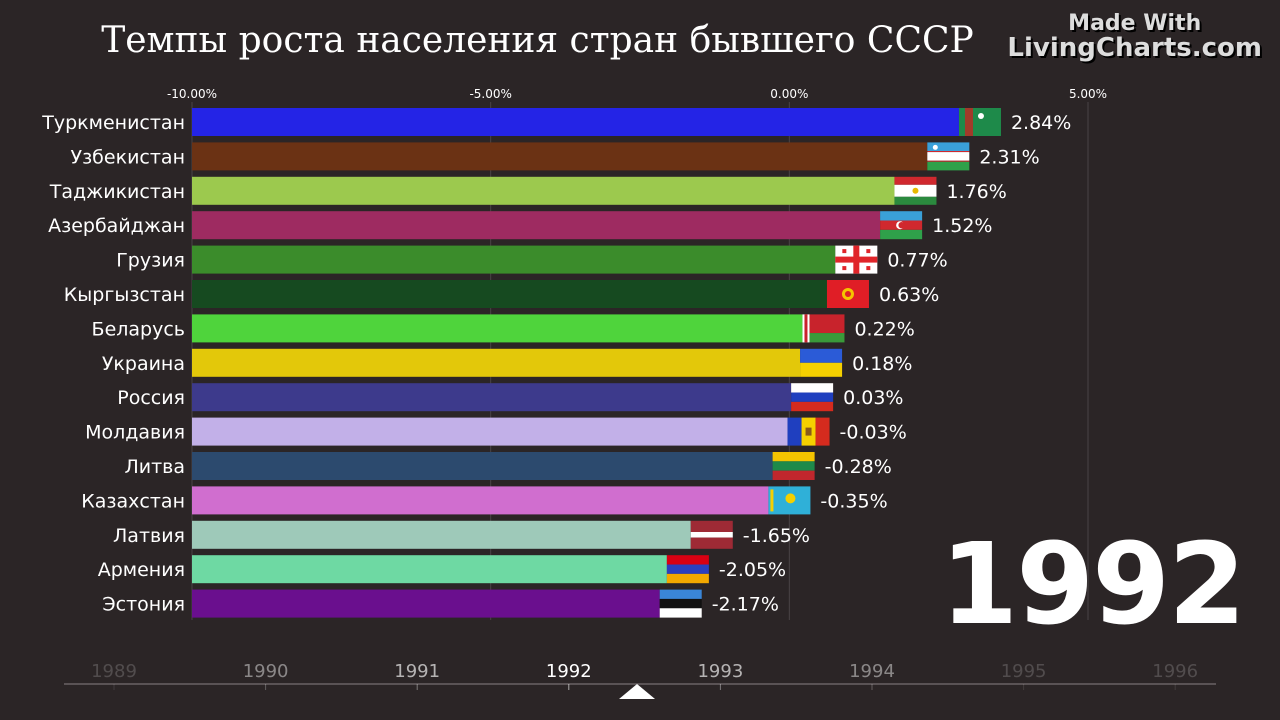  I want to click on value-label: 2.84%, so click(1041, 123).